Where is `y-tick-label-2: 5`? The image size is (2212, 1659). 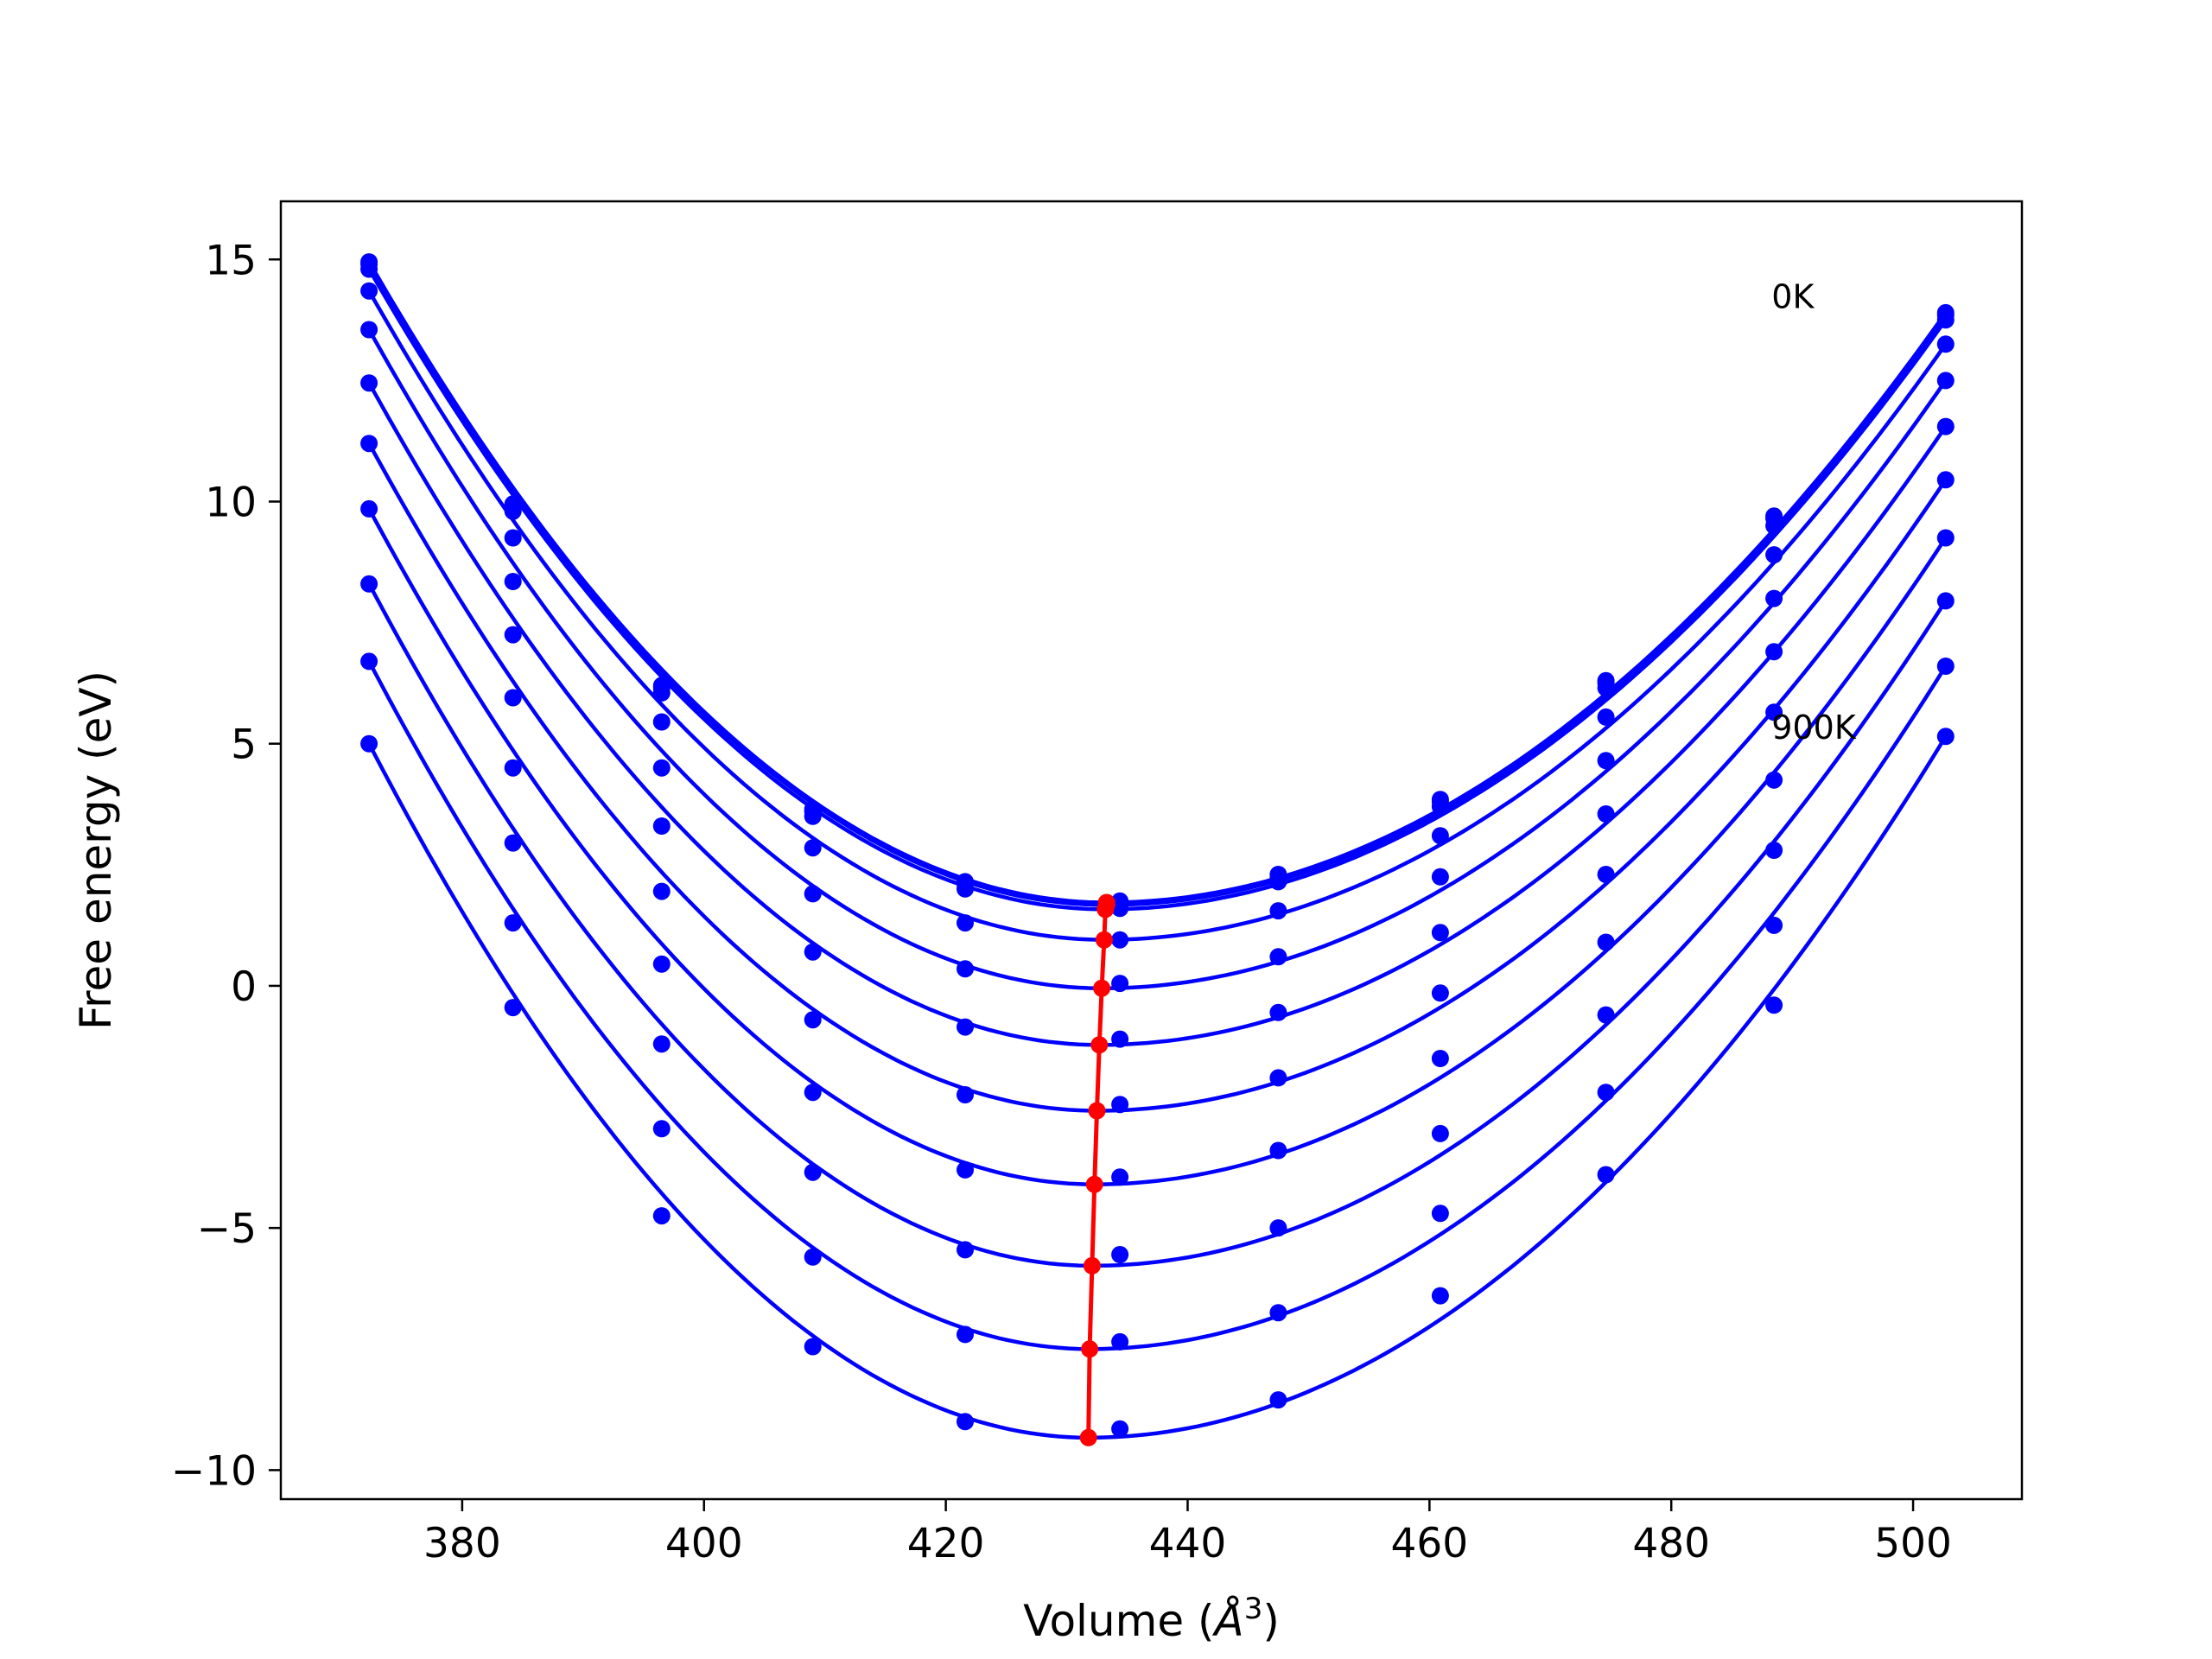 y-tick-label-2: 5 is located at coordinates (244, 745).